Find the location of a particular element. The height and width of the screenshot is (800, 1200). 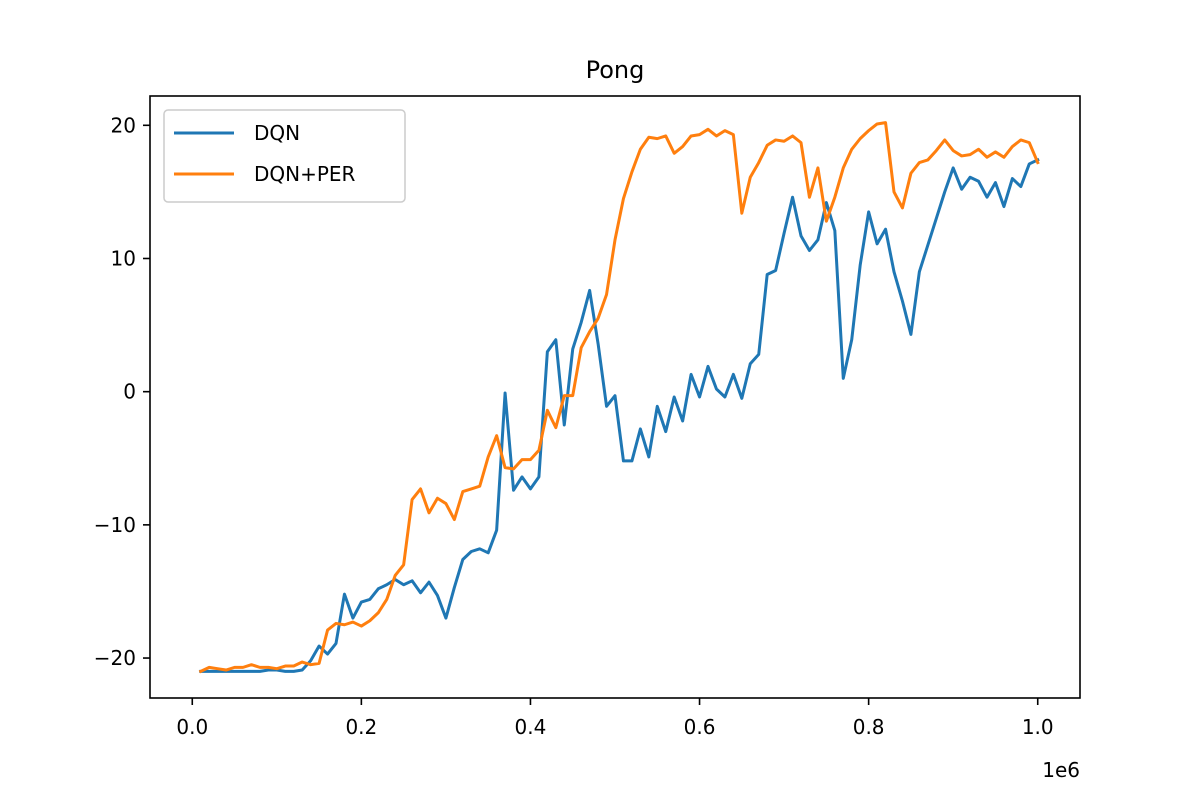

x-tick-label: 1.0 is located at coordinates (1038, 727).